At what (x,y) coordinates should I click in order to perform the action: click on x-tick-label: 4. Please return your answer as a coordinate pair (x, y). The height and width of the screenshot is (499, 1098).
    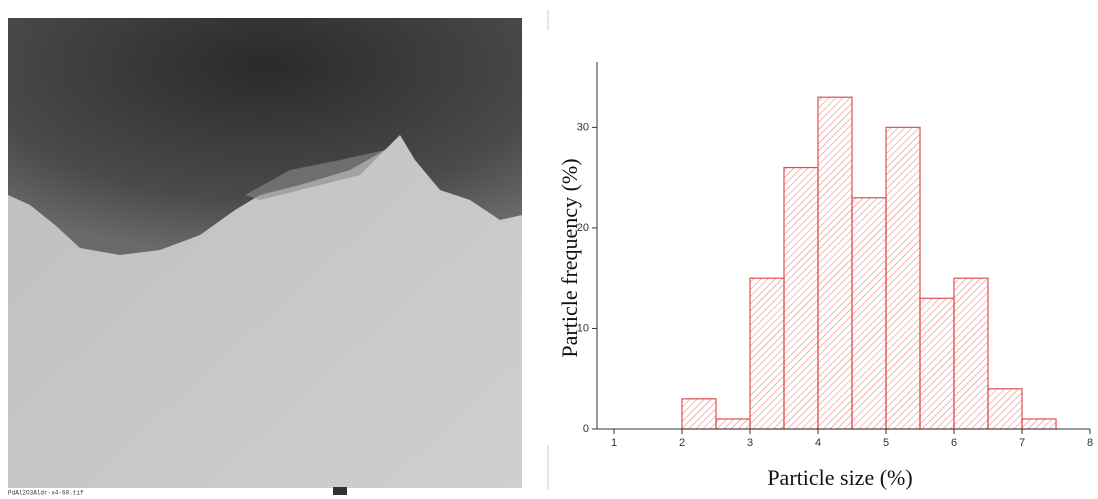
    Looking at the image, I should click on (818, 443).